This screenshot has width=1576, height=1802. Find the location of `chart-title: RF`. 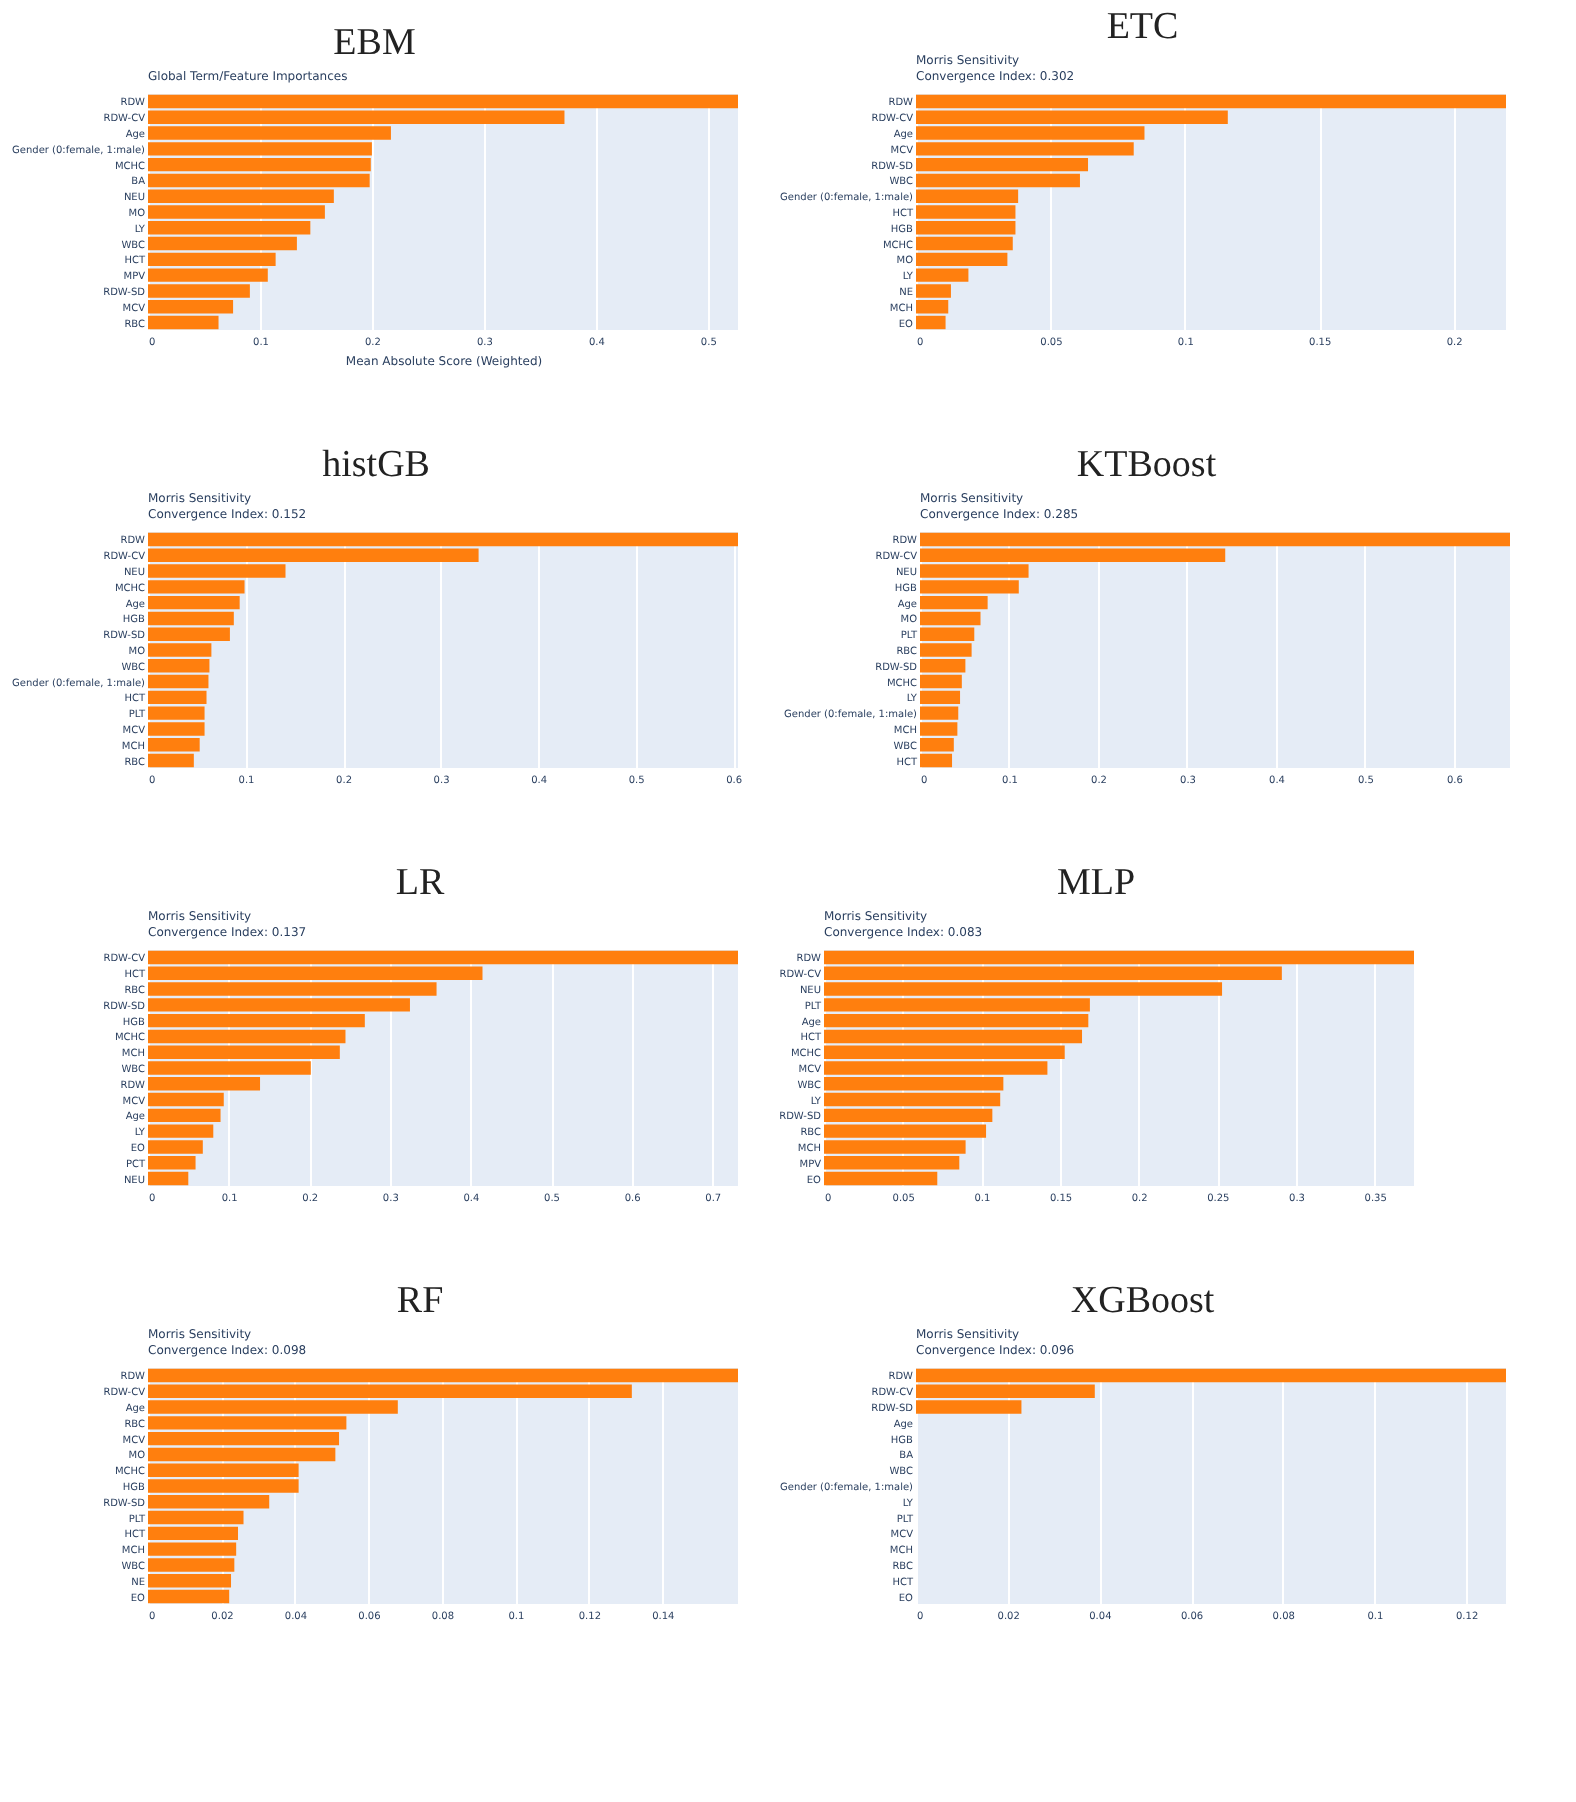

chart-title: RF is located at coordinates (420, 1301).